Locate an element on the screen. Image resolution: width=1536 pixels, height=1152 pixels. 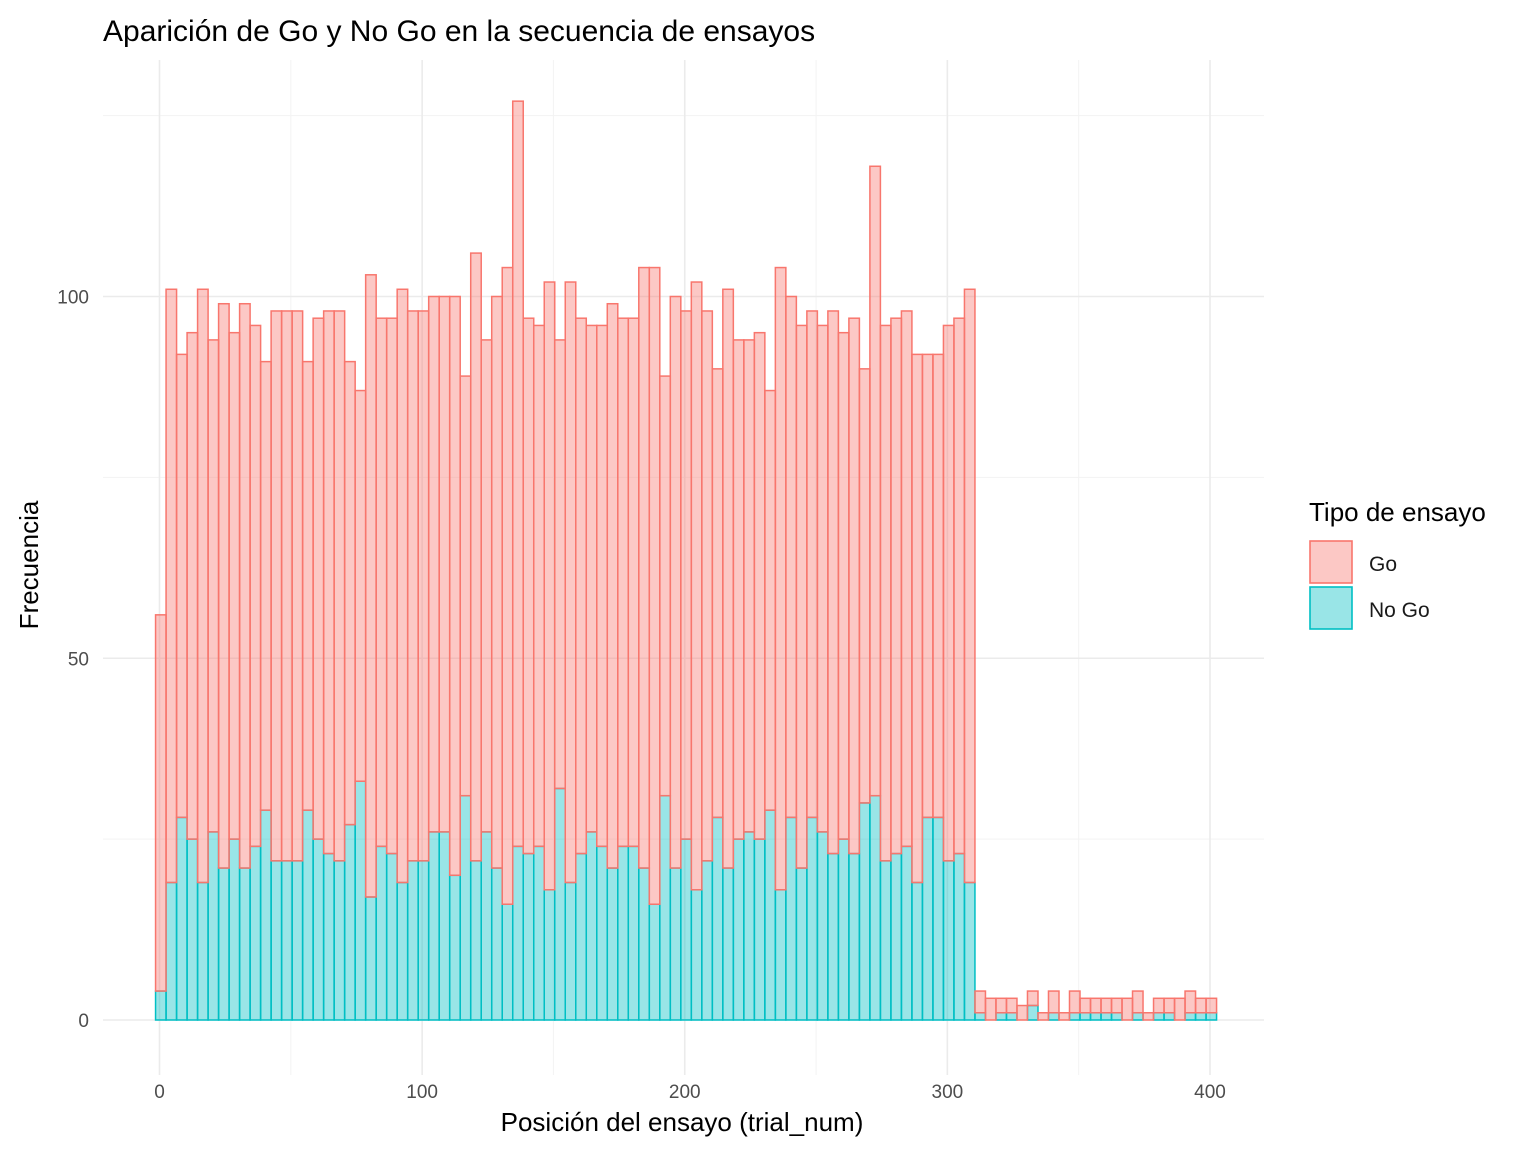
legend-label-nogo: No Go is located at coordinates (1399, 610).